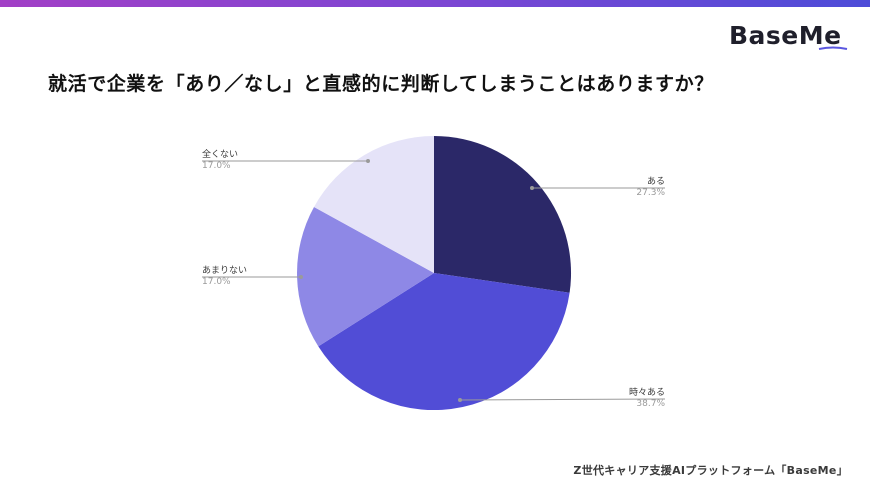 This screenshot has height=489, width=870. I want to click on label-tokidoki: 時々ある 38.7%, so click(647, 399).